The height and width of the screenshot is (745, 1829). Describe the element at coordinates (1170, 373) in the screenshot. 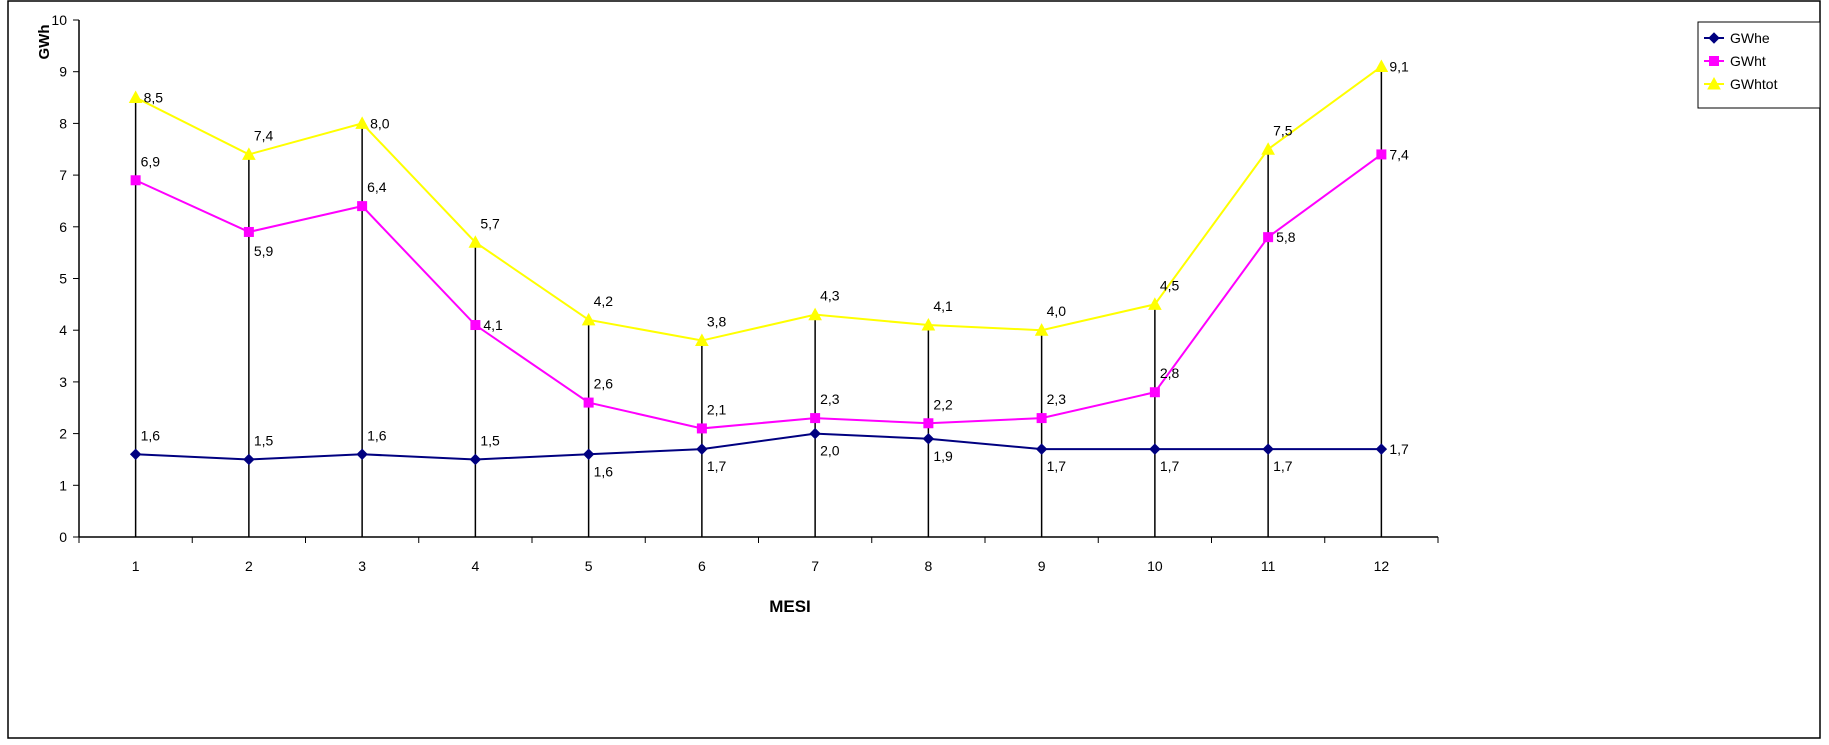

I see `data-label-gwht: 2,8` at that location.